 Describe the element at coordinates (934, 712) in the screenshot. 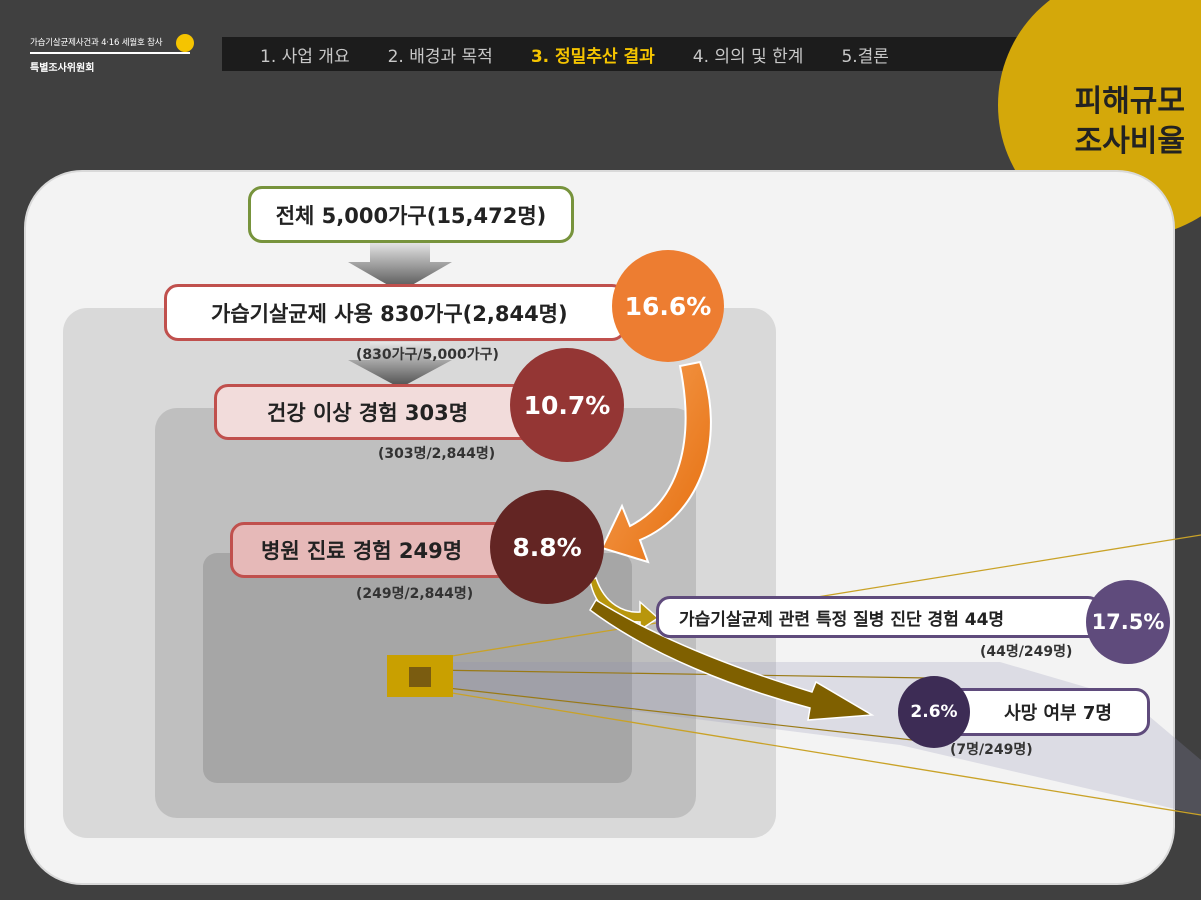

I see `death-pct-circle: 2.6%` at that location.